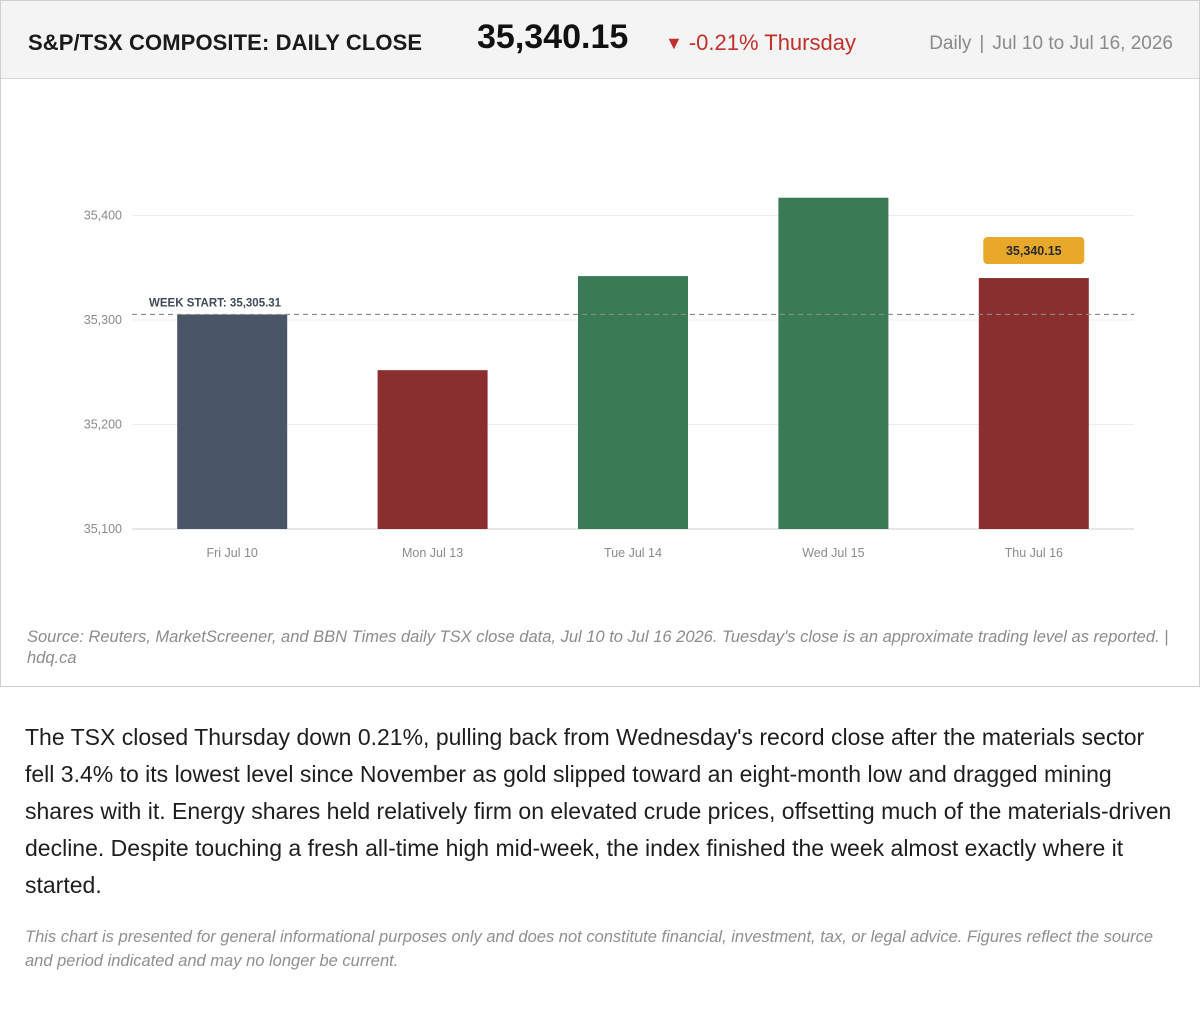  What do you see at coordinates (103, 320) in the screenshot?
I see `y-tick-label: 35,300` at bounding box center [103, 320].